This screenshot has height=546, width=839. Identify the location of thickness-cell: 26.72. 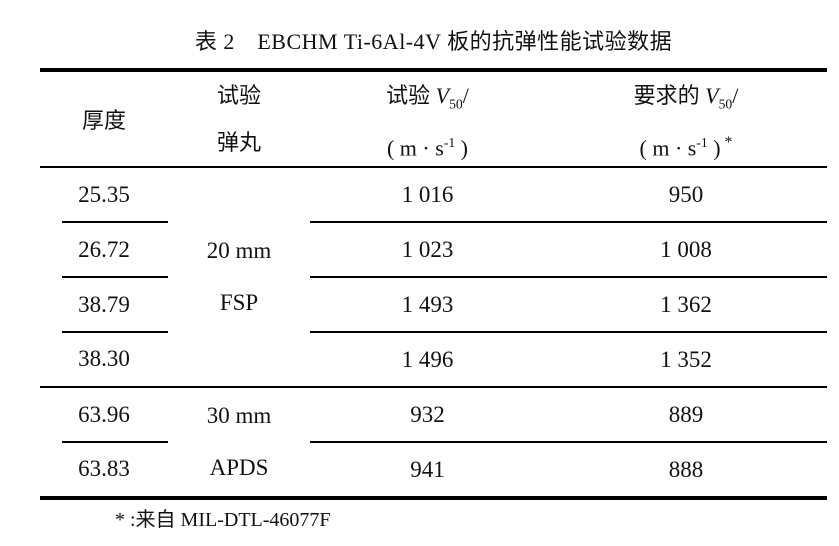
(104, 250).